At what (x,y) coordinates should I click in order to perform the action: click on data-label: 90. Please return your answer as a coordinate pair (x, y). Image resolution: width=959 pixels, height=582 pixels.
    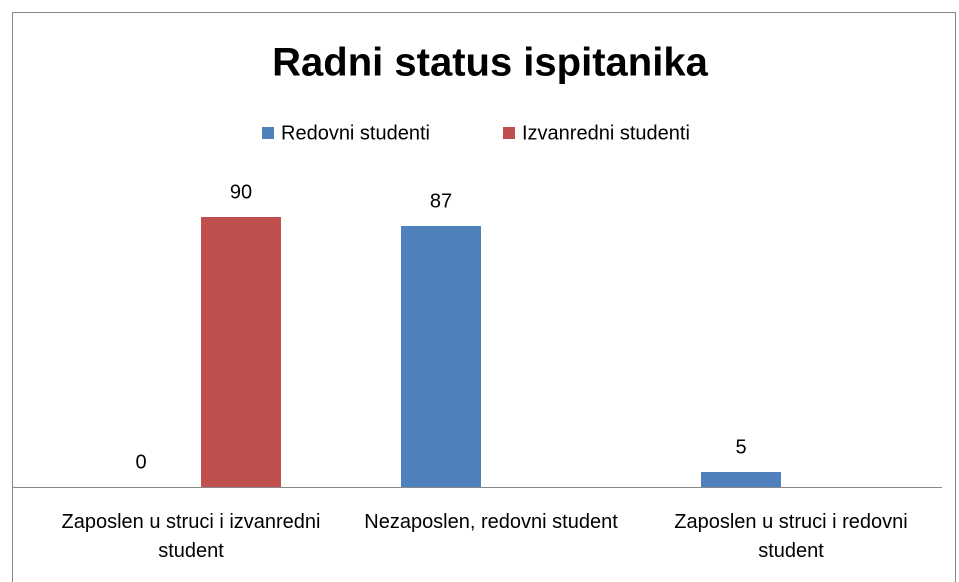
    Looking at the image, I should click on (241, 192).